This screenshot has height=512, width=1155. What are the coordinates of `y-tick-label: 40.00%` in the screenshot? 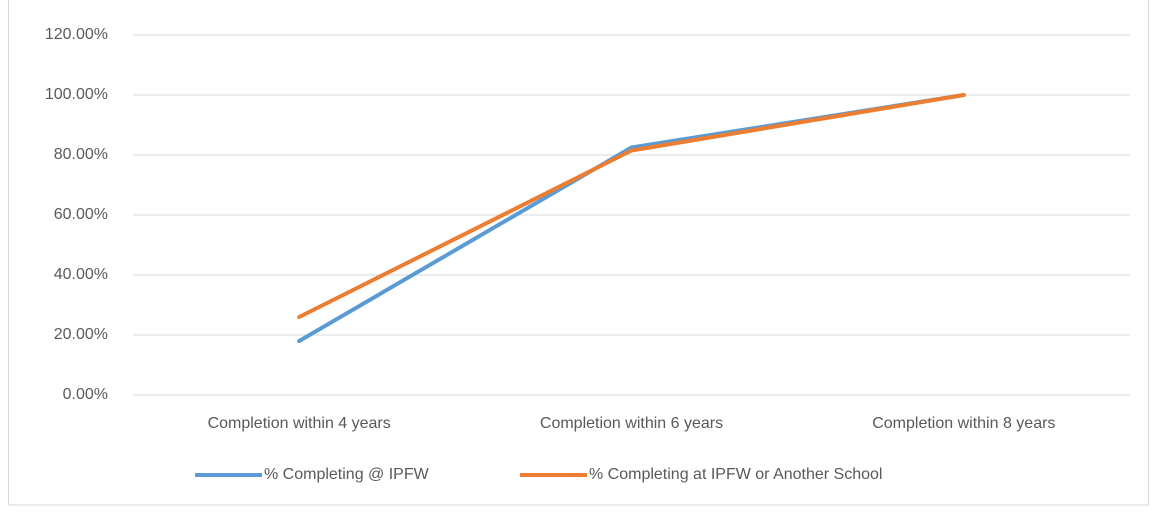 It's located at (81, 274).